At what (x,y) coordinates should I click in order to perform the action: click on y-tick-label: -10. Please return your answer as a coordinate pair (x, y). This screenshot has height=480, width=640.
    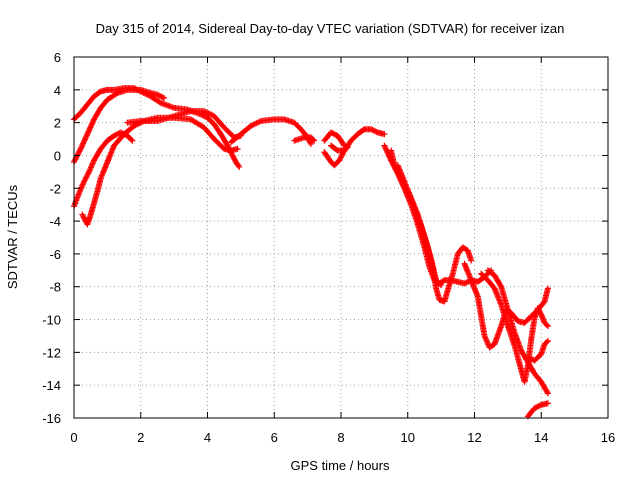
    Looking at the image, I should click on (51, 320).